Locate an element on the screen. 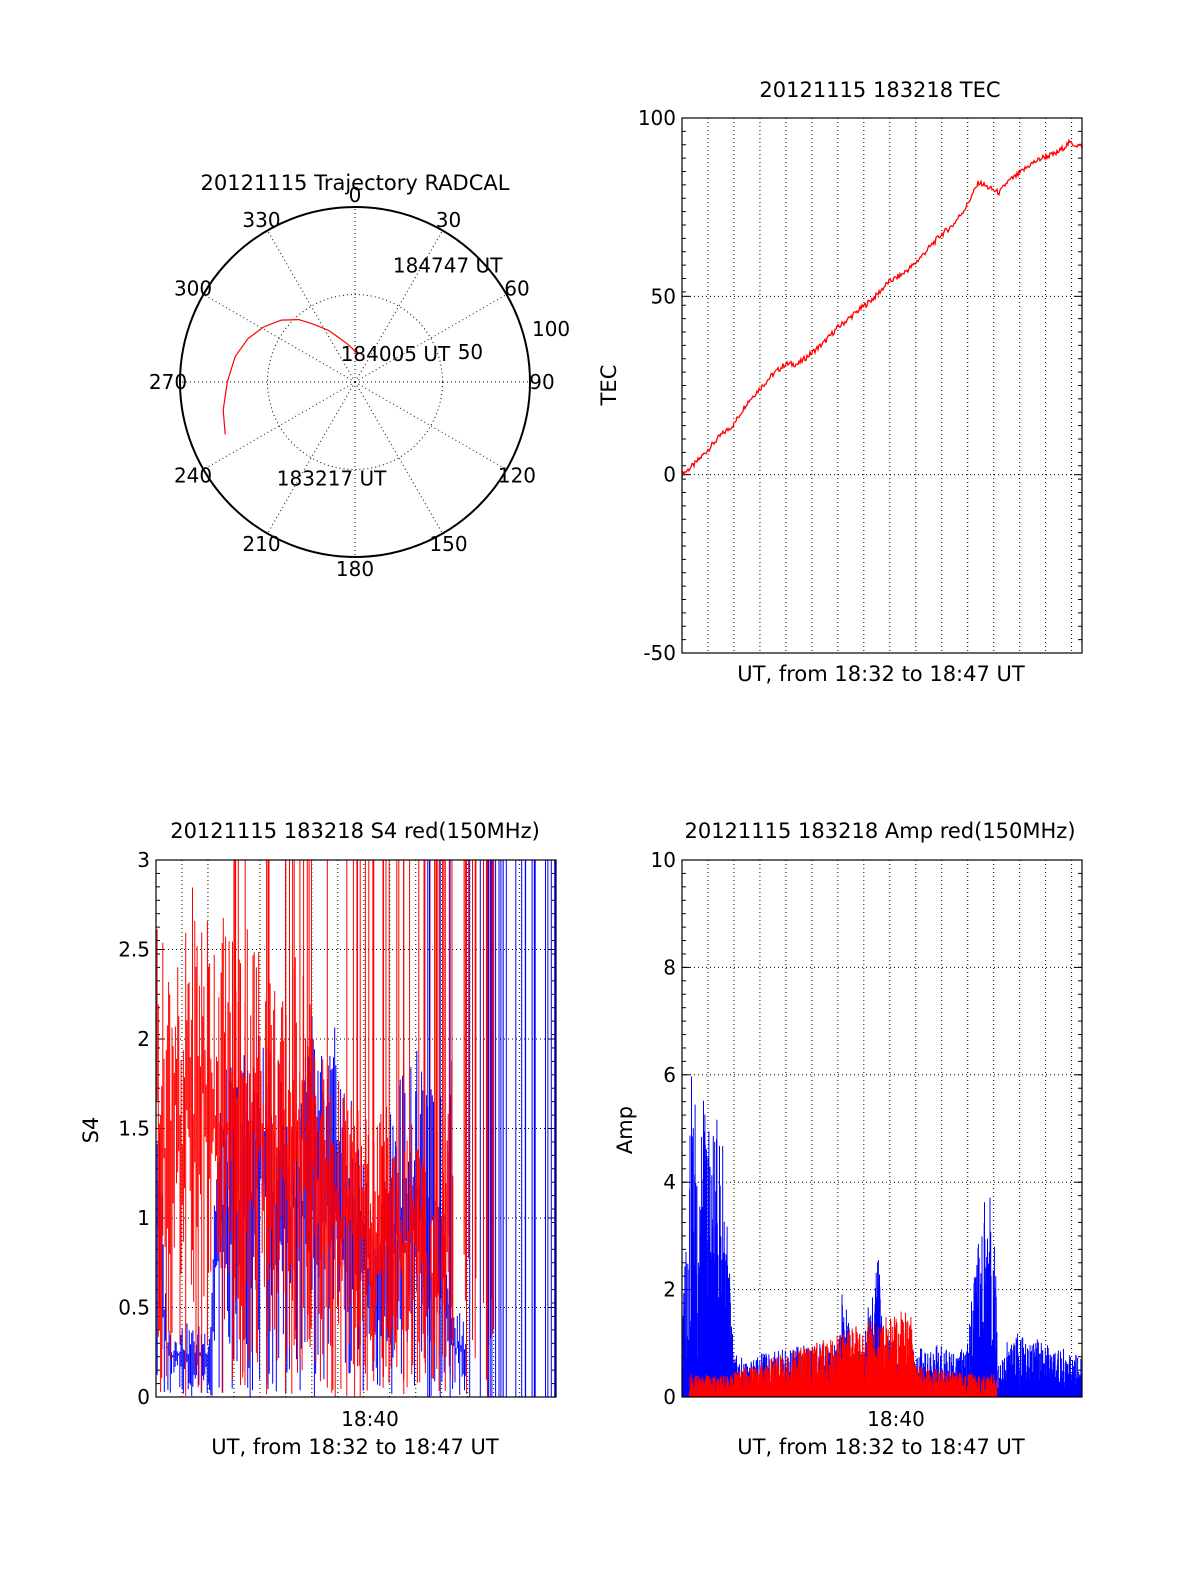  s4-y-tick-label: 1.5 is located at coordinates (134, 1129).